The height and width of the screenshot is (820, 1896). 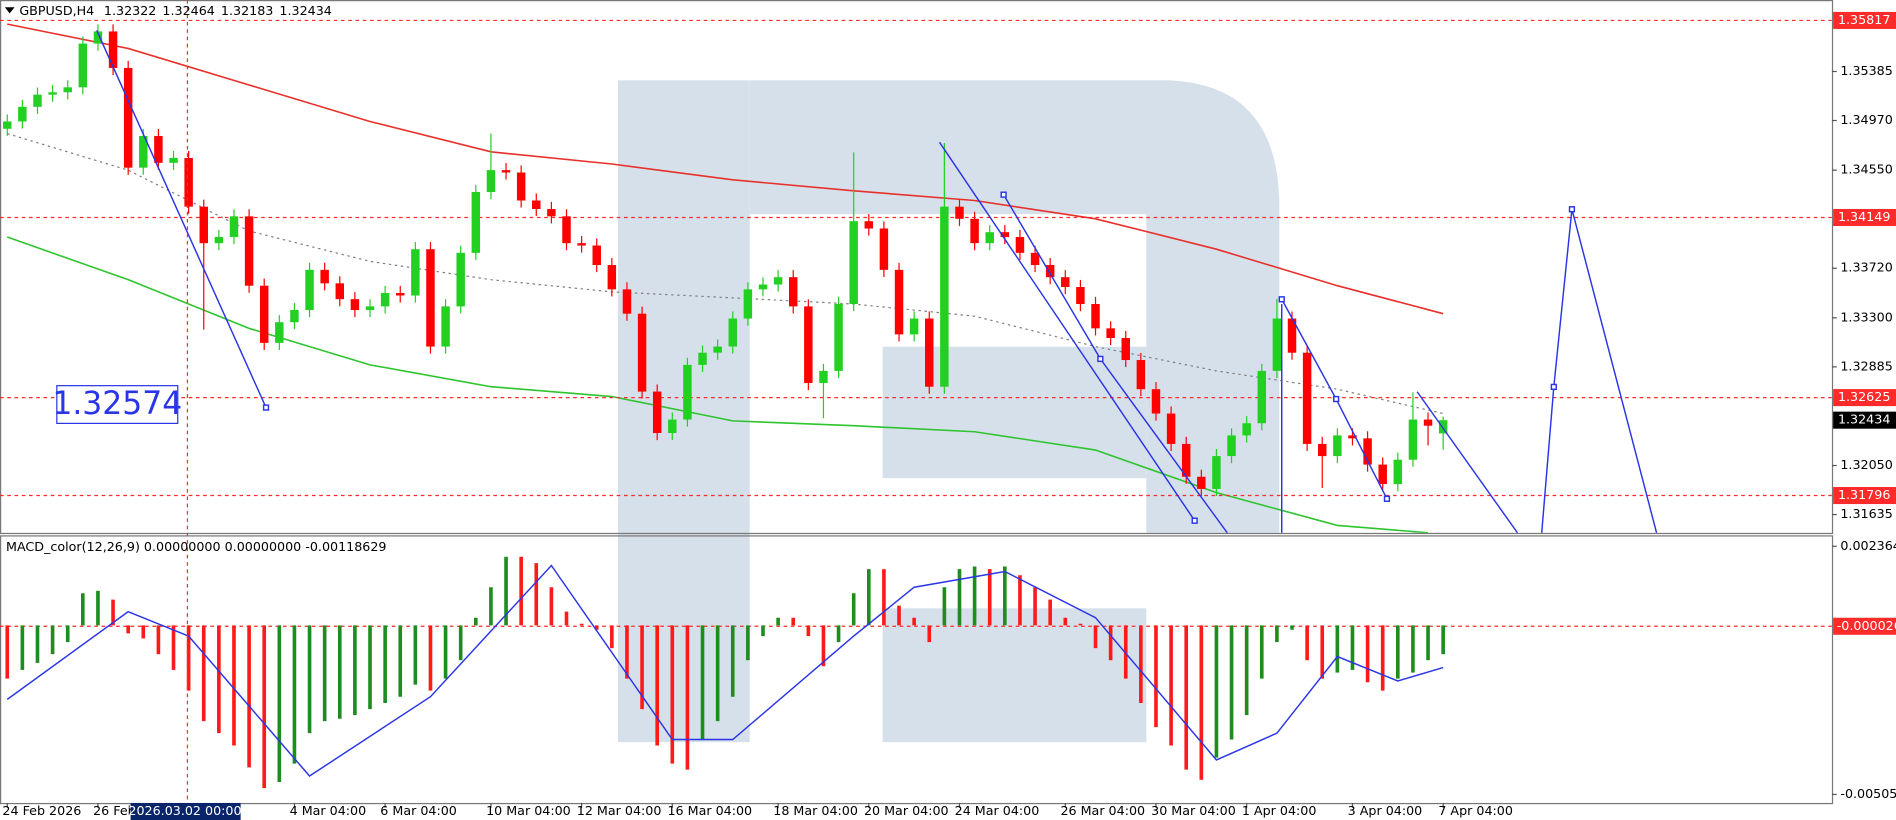 I want to click on y-tick-label: 1.32050, so click(x=1866, y=465).